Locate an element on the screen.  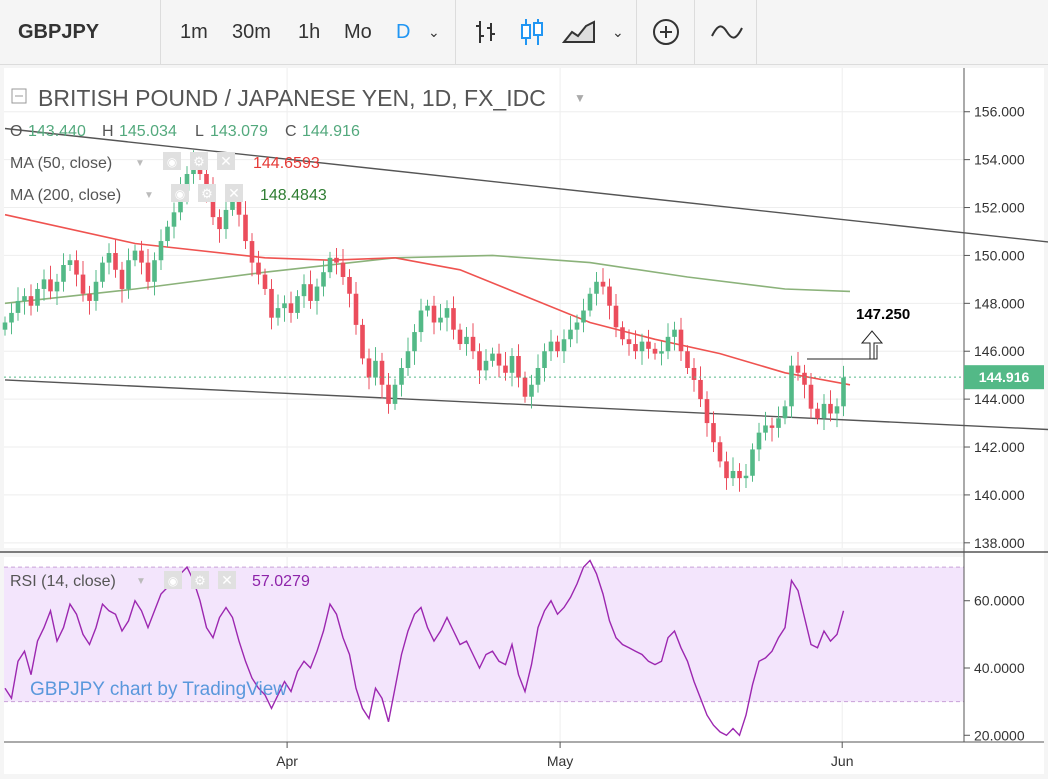
add-compare-icon is located at coordinates (666, 32).